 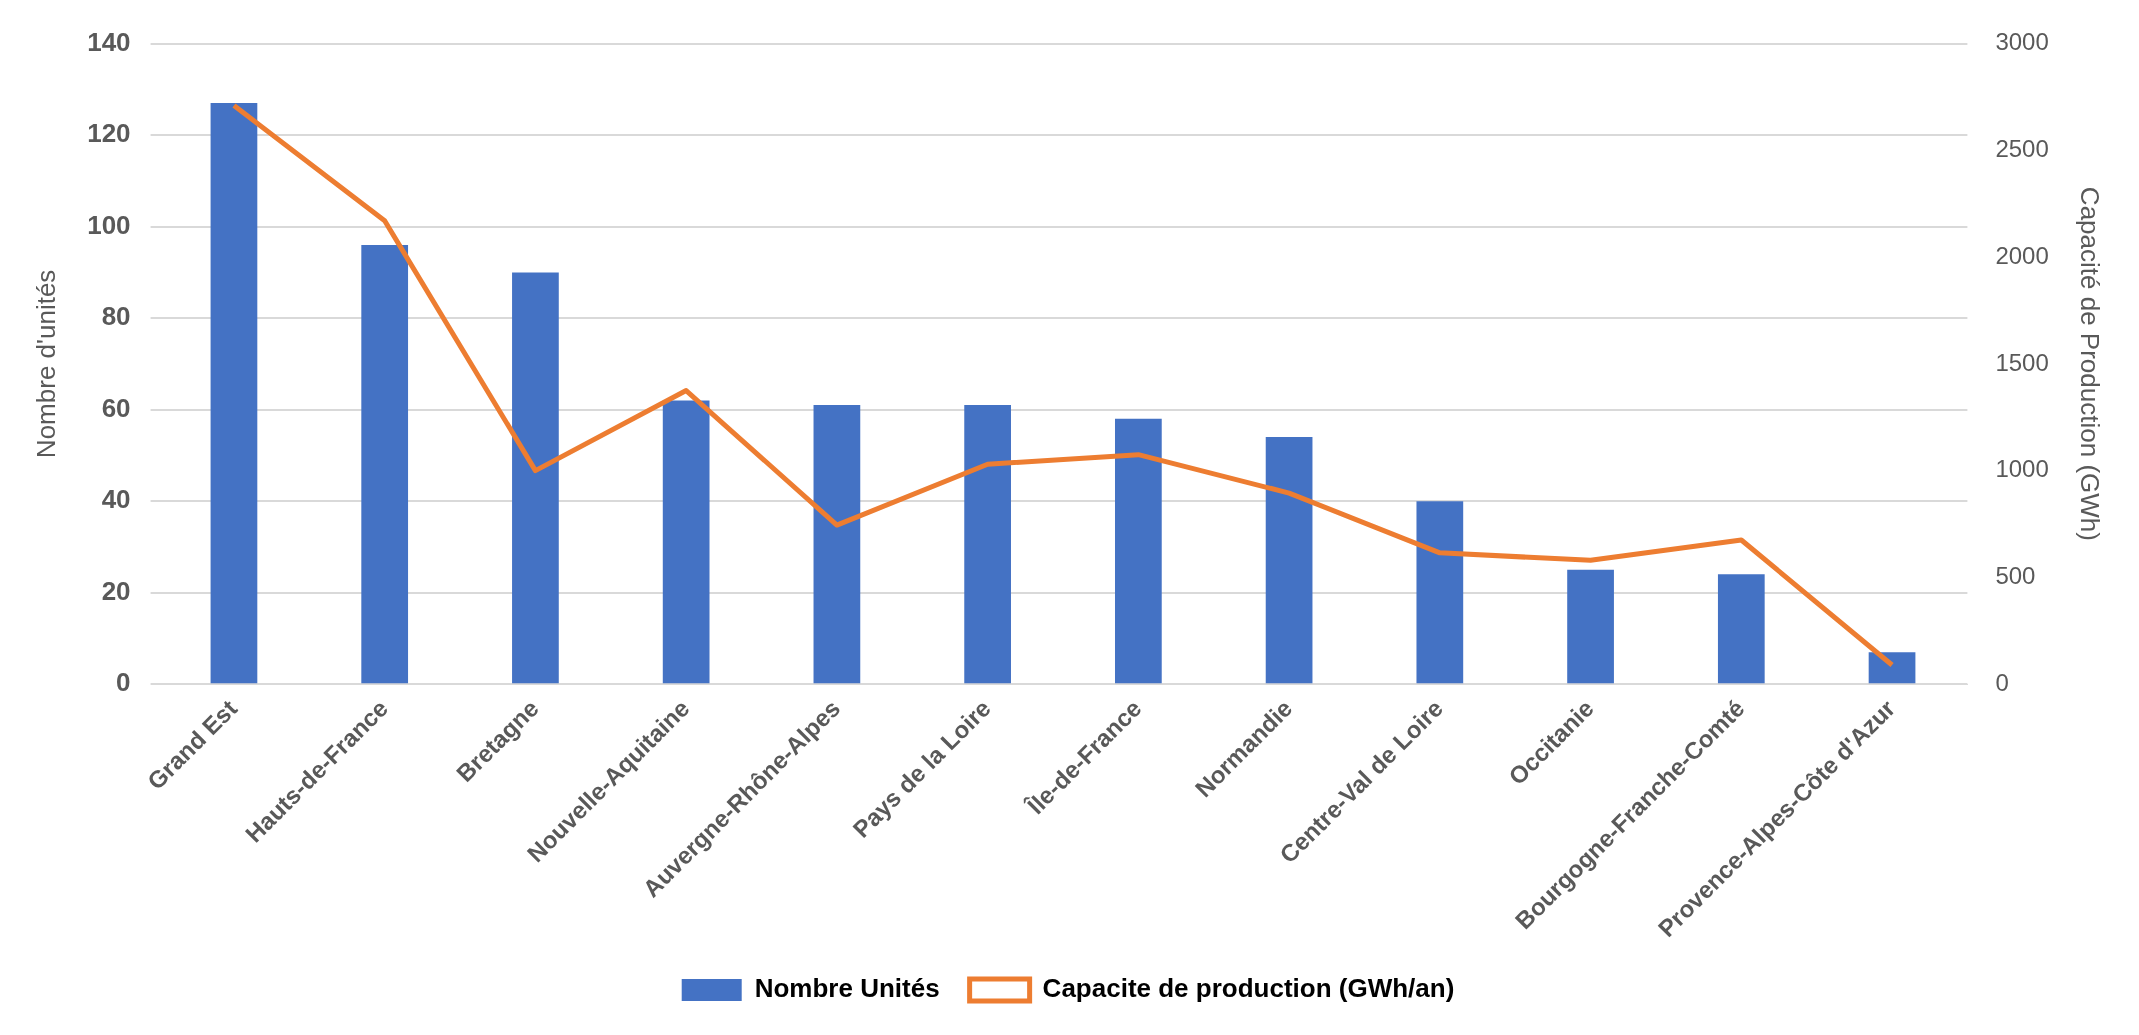 I want to click on legend-label: Capacite de production (GWh/an), so click(x=1248, y=988).